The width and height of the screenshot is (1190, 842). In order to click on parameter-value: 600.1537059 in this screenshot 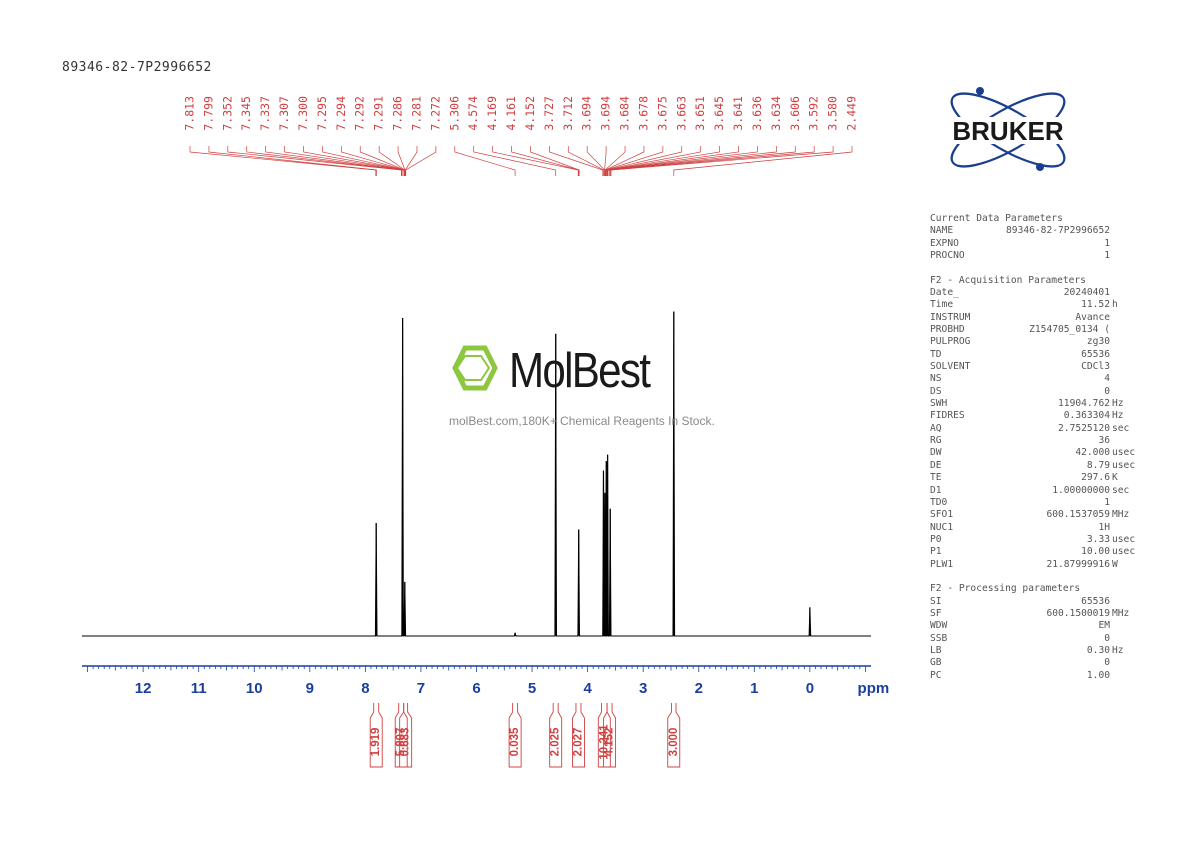, I will do `click(1078, 515)`.